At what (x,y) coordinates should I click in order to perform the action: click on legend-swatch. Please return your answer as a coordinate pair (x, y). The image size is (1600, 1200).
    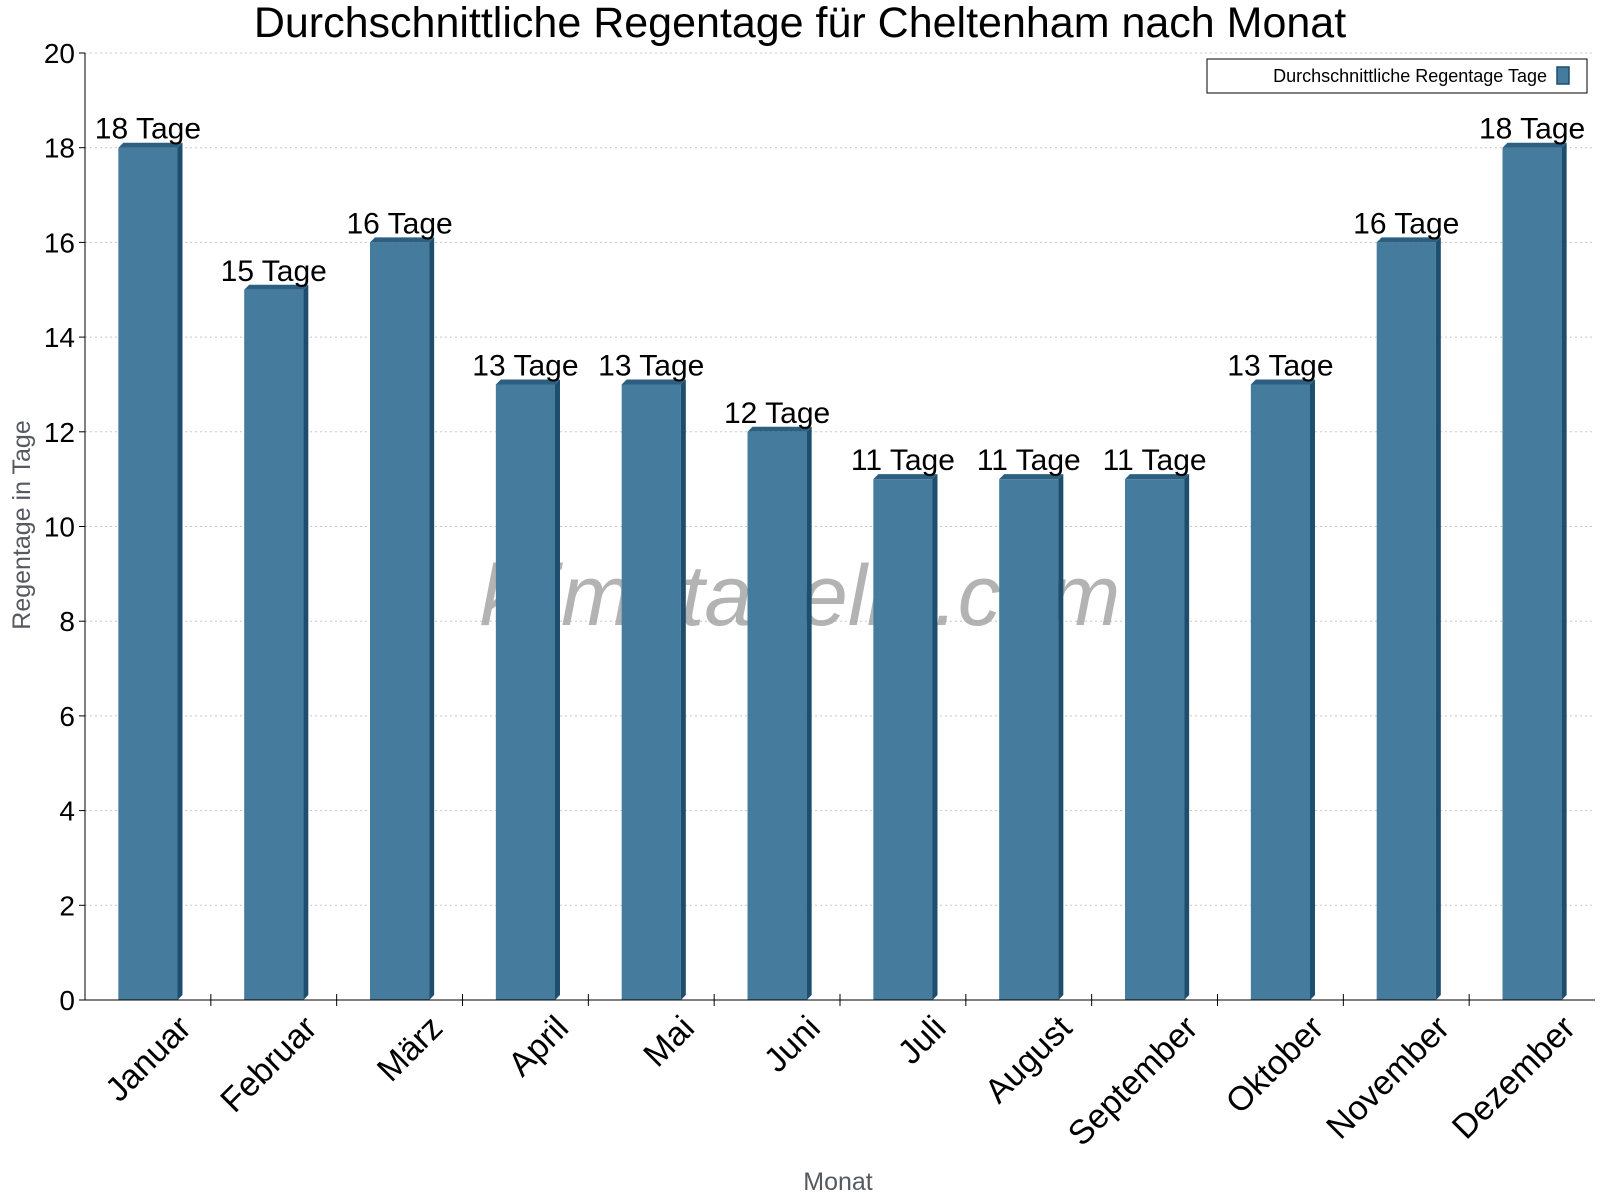
    Looking at the image, I should click on (1563, 75).